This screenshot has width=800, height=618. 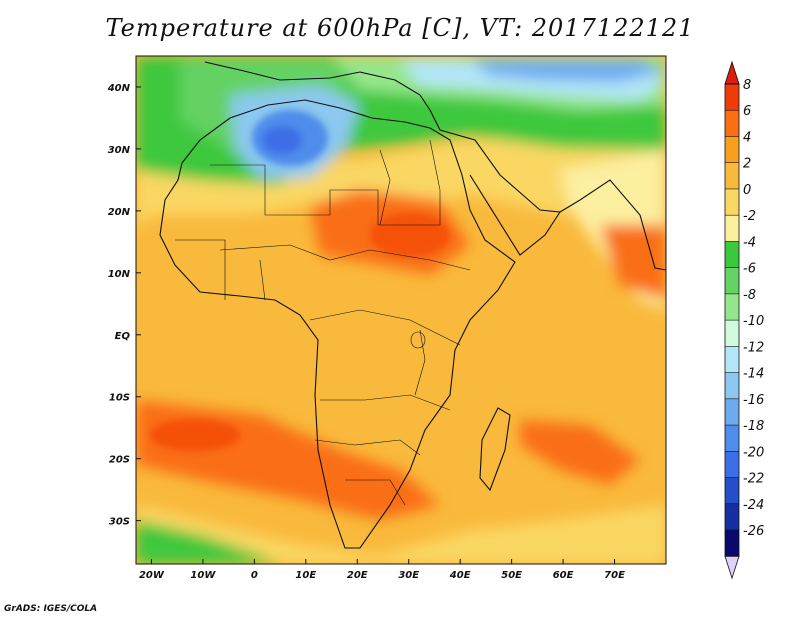 What do you see at coordinates (51, 609) in the screenshot?
I see `grads-credit: GrADS: IGES/COLA` at bounding box center [51, 609].